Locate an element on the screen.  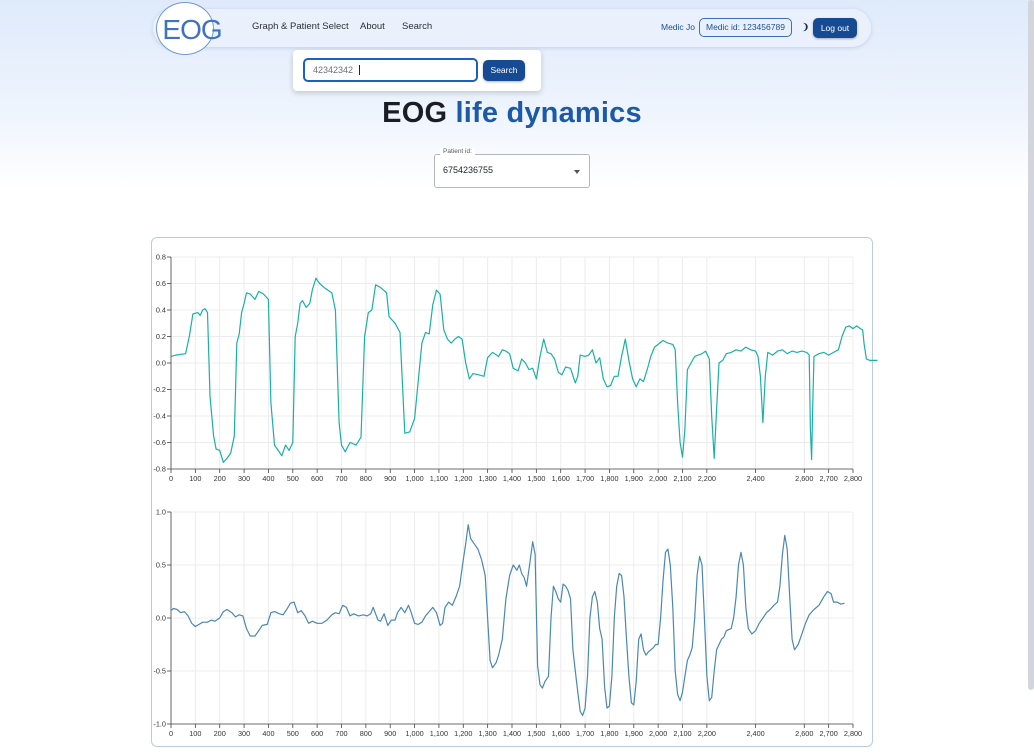
nav-link-search: Search is located at coordinates (417, 26).